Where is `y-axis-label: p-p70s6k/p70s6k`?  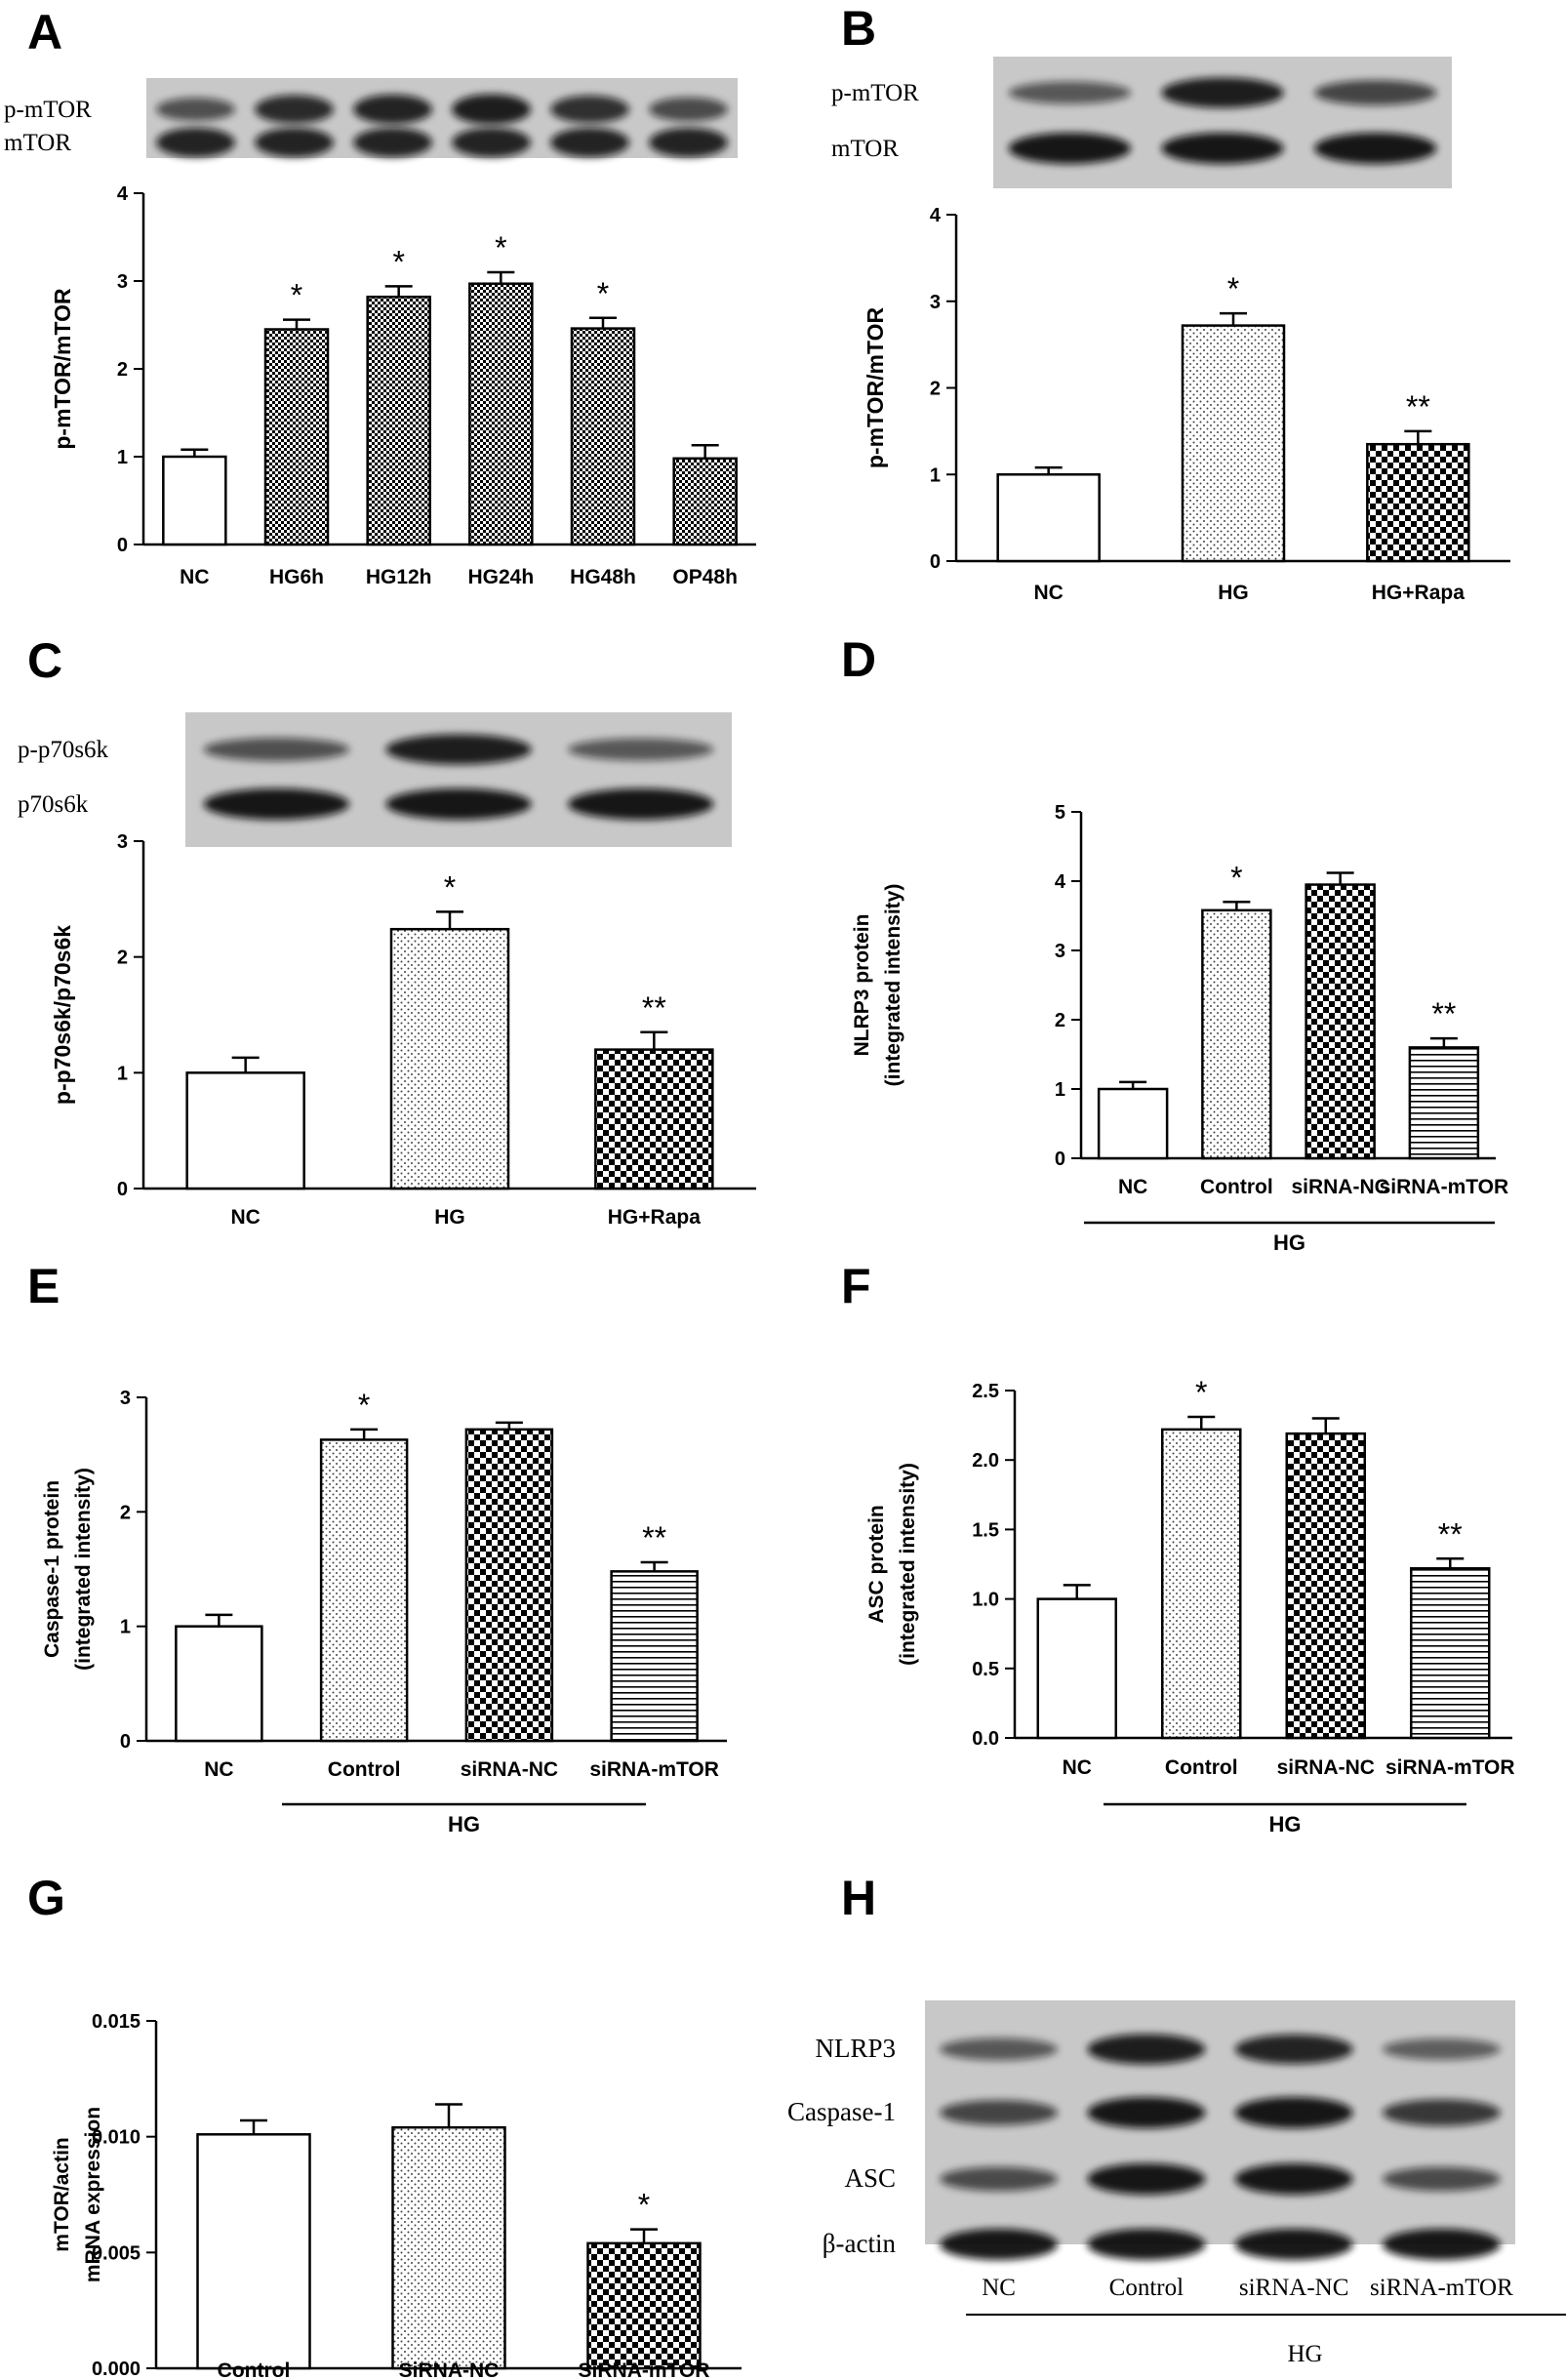
y-axis-label: p-p70s6k/p70s6k is located at coordinates (62, 1015).